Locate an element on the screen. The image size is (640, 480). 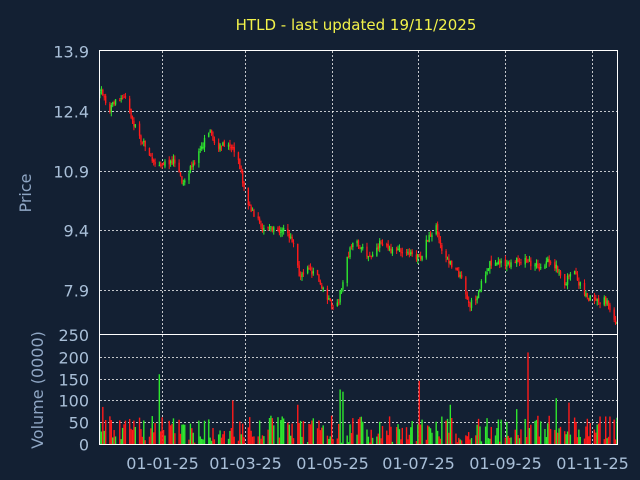
date-tick-label: 01-11-25 is located at coordinates (592, 463).